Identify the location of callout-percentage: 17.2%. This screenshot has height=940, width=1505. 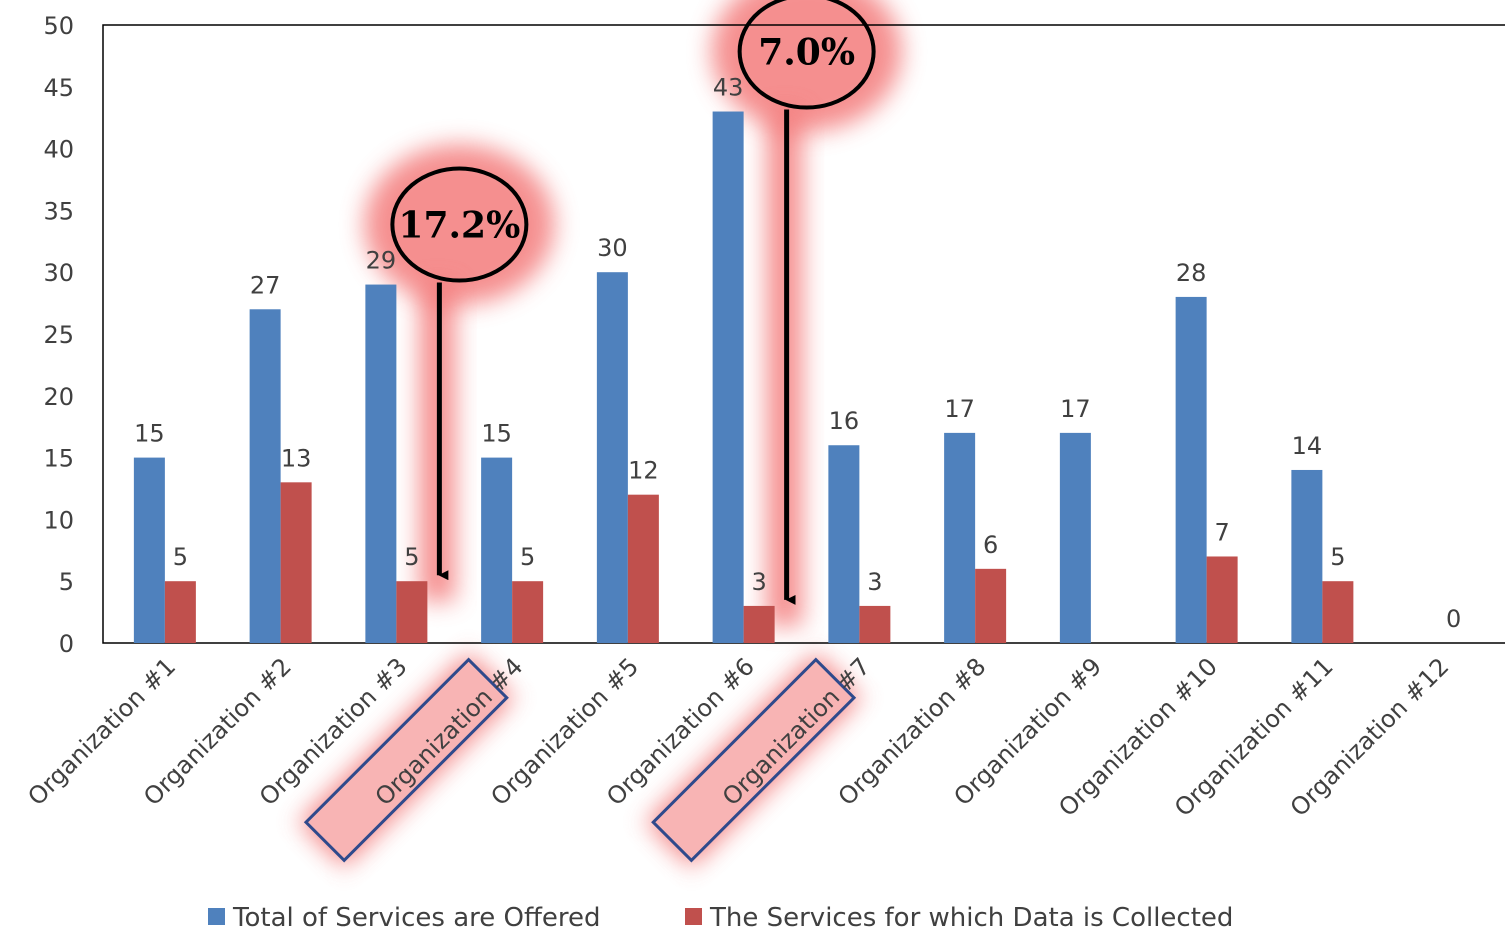
(459, 226).